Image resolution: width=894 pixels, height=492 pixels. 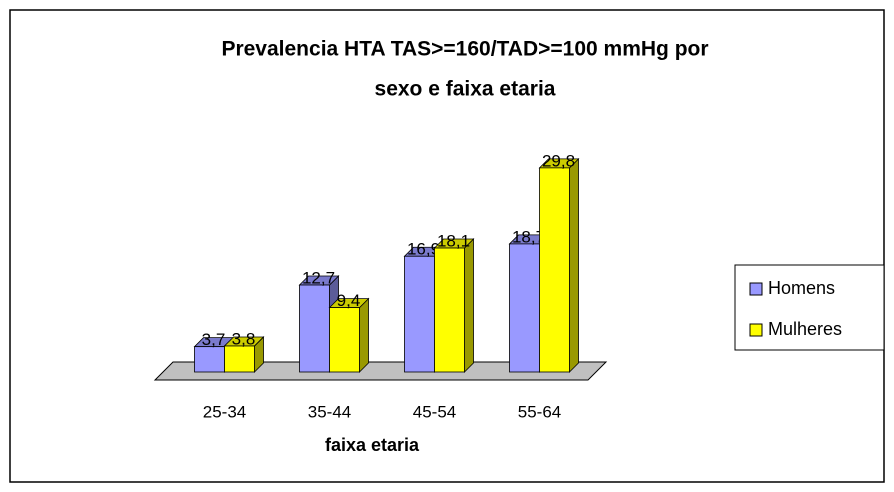 What do you see at coordinates (224, 411) in the screenshot?
I see `x-tick-label: 25-34` at bounding box center [224, 411].